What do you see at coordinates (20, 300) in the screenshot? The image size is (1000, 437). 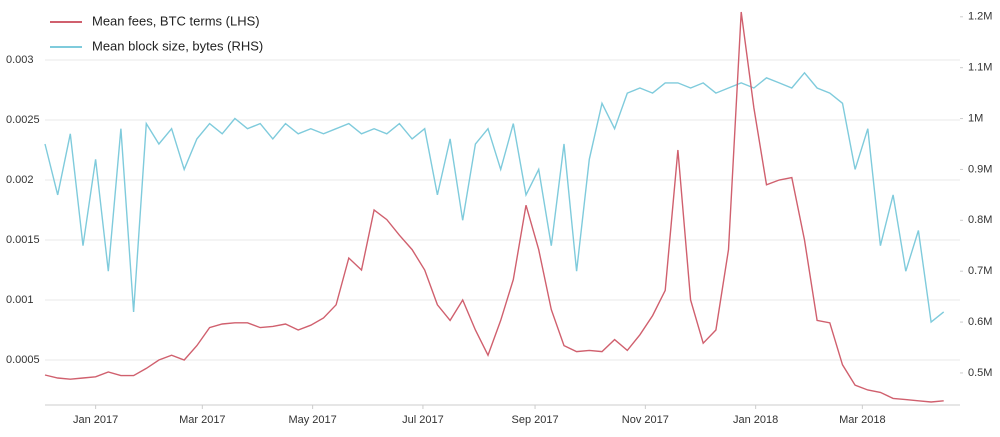 I see `y-tick-label: 0.001` at bounding box center [20, 300].